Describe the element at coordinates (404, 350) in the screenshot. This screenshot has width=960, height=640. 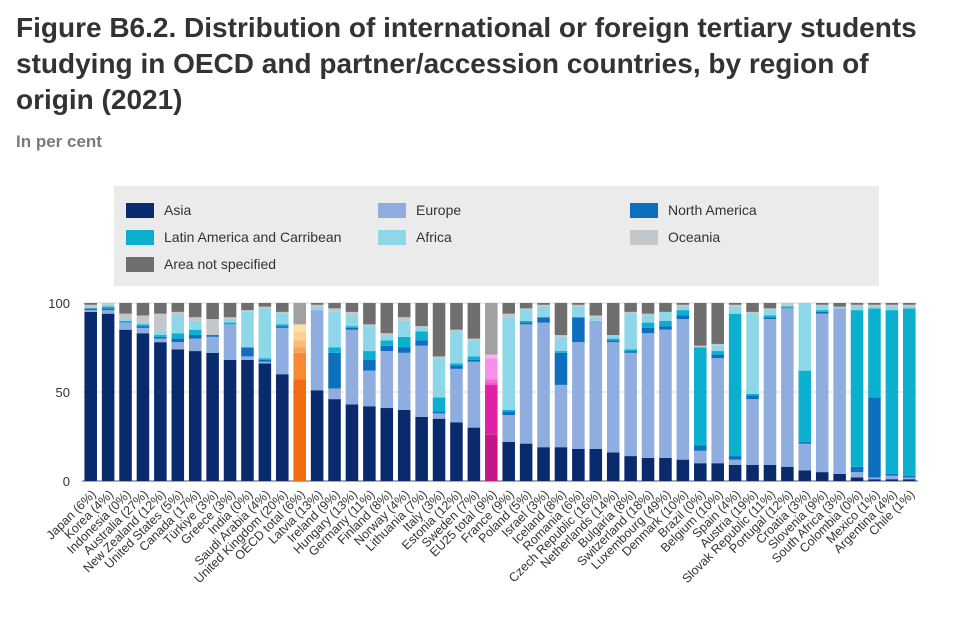
I see `bar-norway-4-north-america` at that location.